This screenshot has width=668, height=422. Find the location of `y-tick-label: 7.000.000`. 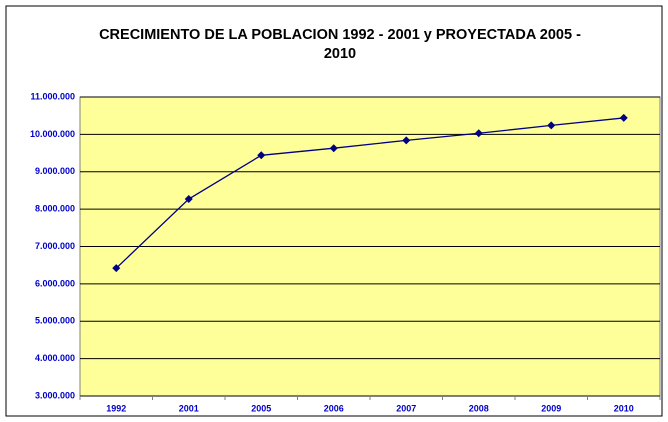

y-tick-label: 7.000.000 is located at coordinates (55, 246).